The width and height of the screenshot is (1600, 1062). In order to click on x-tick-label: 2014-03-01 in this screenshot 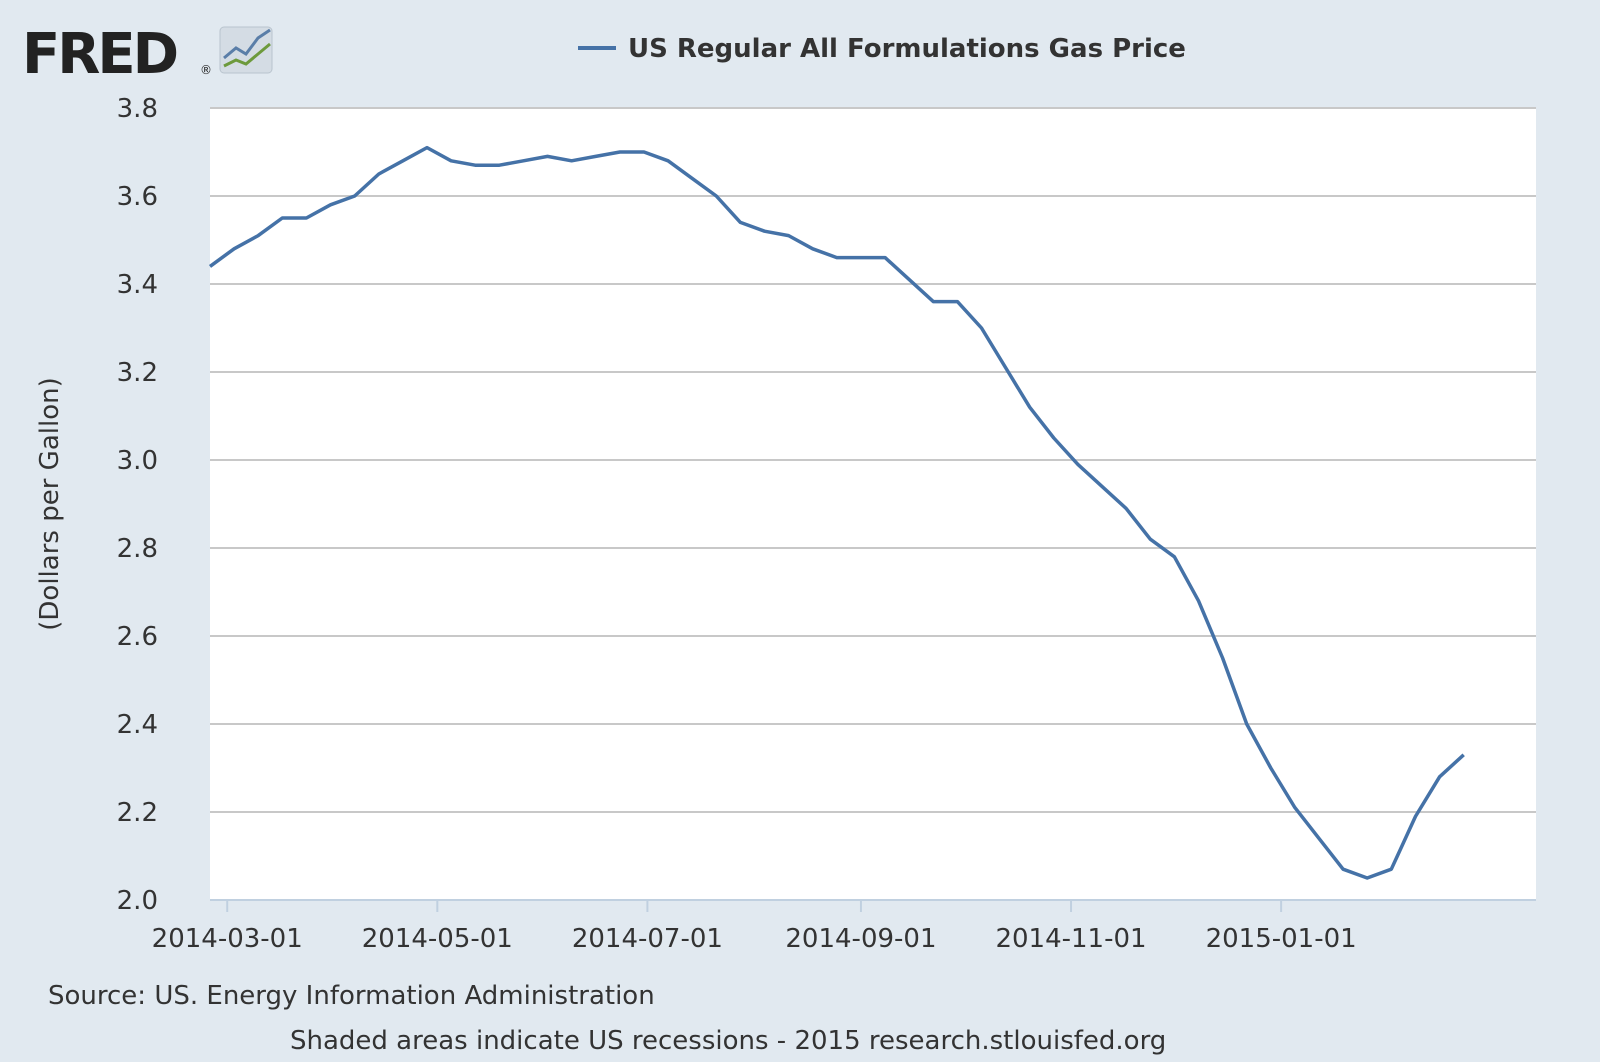, I will do `click(227, 939)`.